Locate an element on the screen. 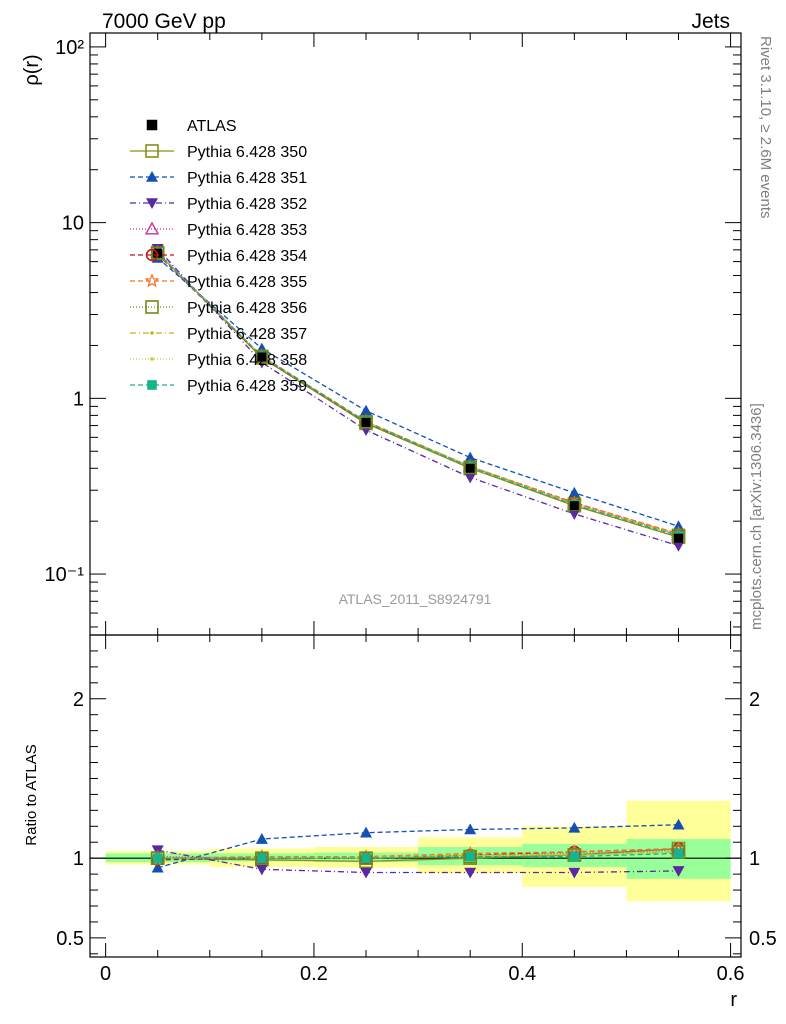 The height and width of the screenshot is (1024, 786). main-y-tick-label: 10⁻¹ is located at coordinates (65, 575).